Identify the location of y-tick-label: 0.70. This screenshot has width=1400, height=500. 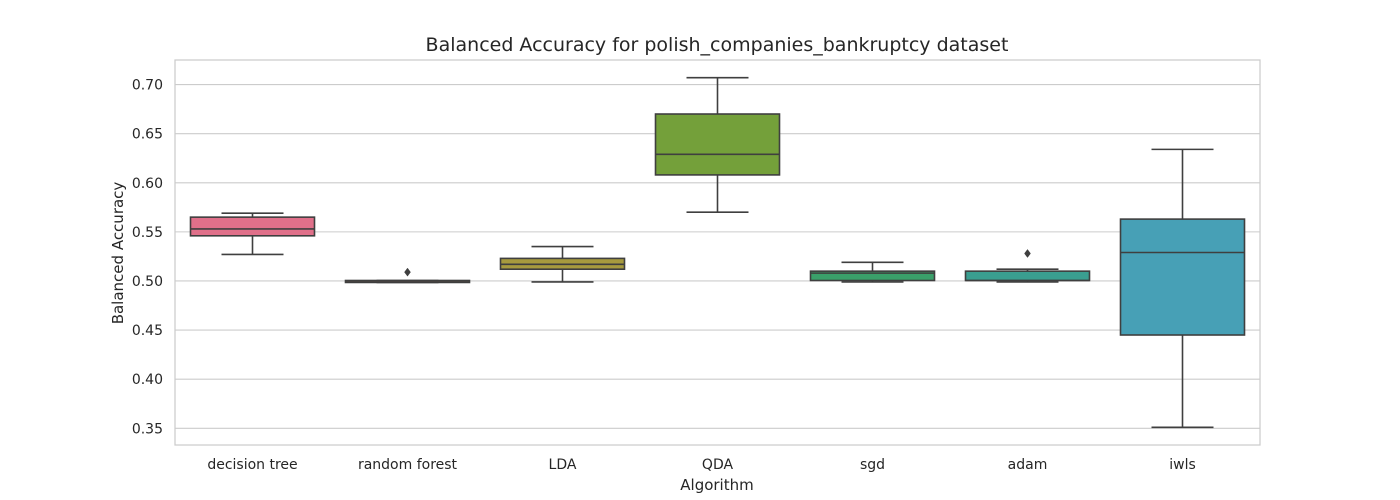
(147, 86).